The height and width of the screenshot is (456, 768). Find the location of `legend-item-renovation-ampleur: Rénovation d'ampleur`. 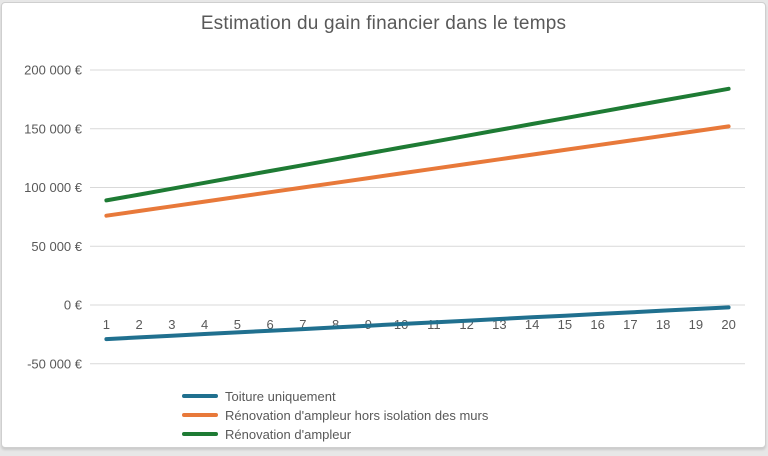

legend-item-renovation-ampleur: Rénovation d'ampleur is located at coordinates (335, 434).